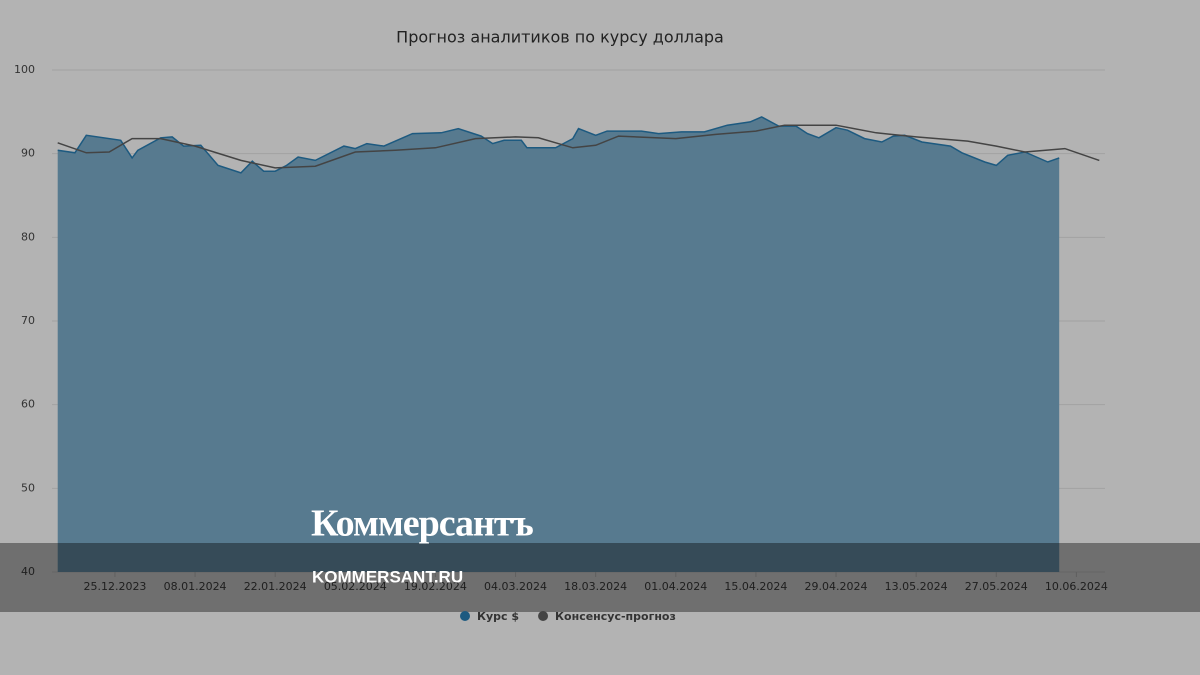 This screenshot has height=675, width=1200. I want to click on y-tick-label: 100, so click(24, 69).